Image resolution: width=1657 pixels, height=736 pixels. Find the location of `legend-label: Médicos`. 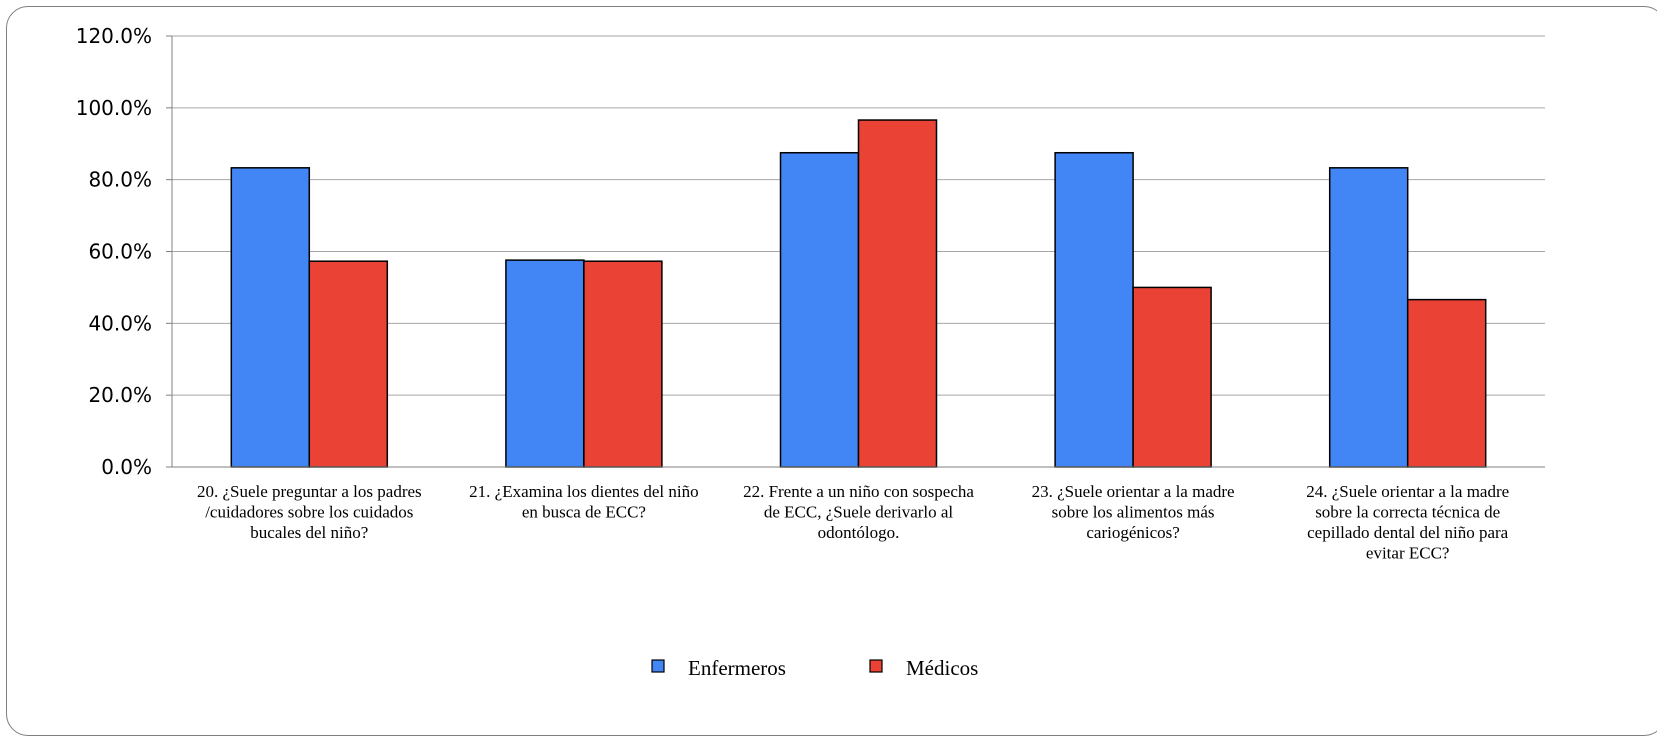

legend-label: Médicos is located at coordinates (942, 668).